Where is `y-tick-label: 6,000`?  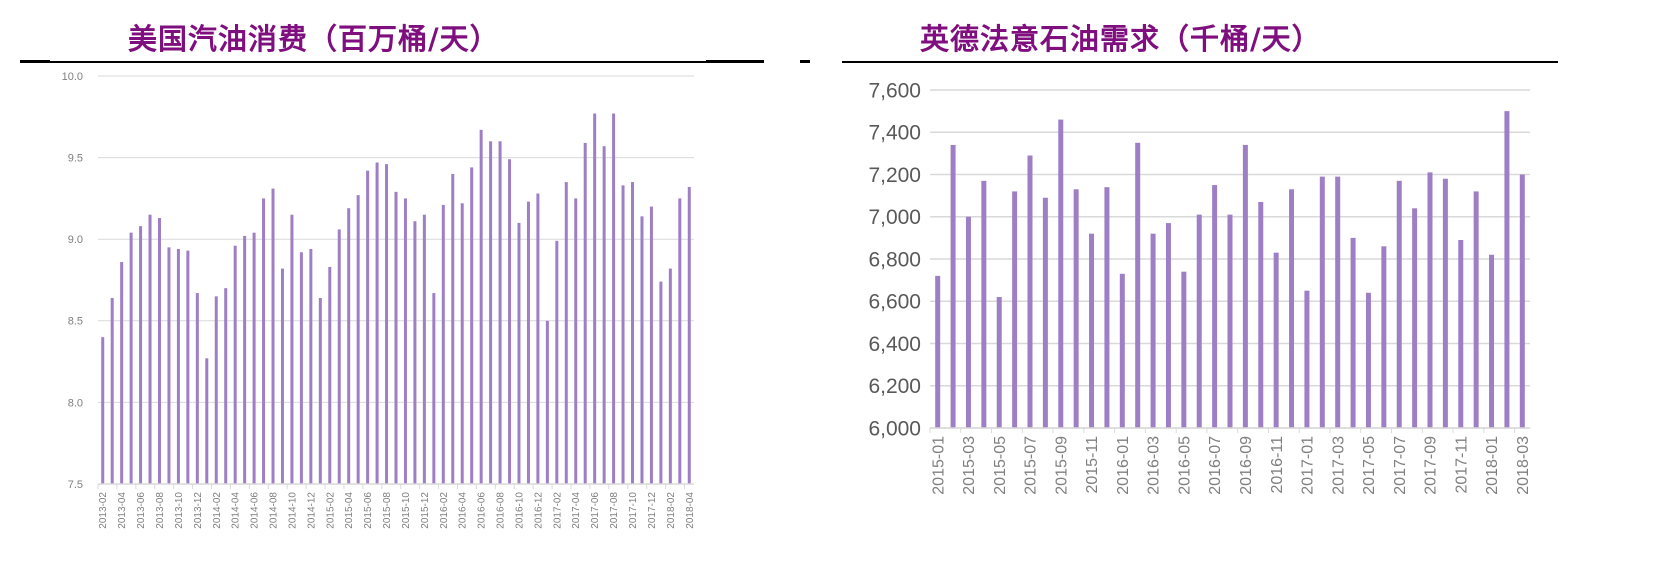
y-tick-label: 6,000 is located at coordinates (894, 428).